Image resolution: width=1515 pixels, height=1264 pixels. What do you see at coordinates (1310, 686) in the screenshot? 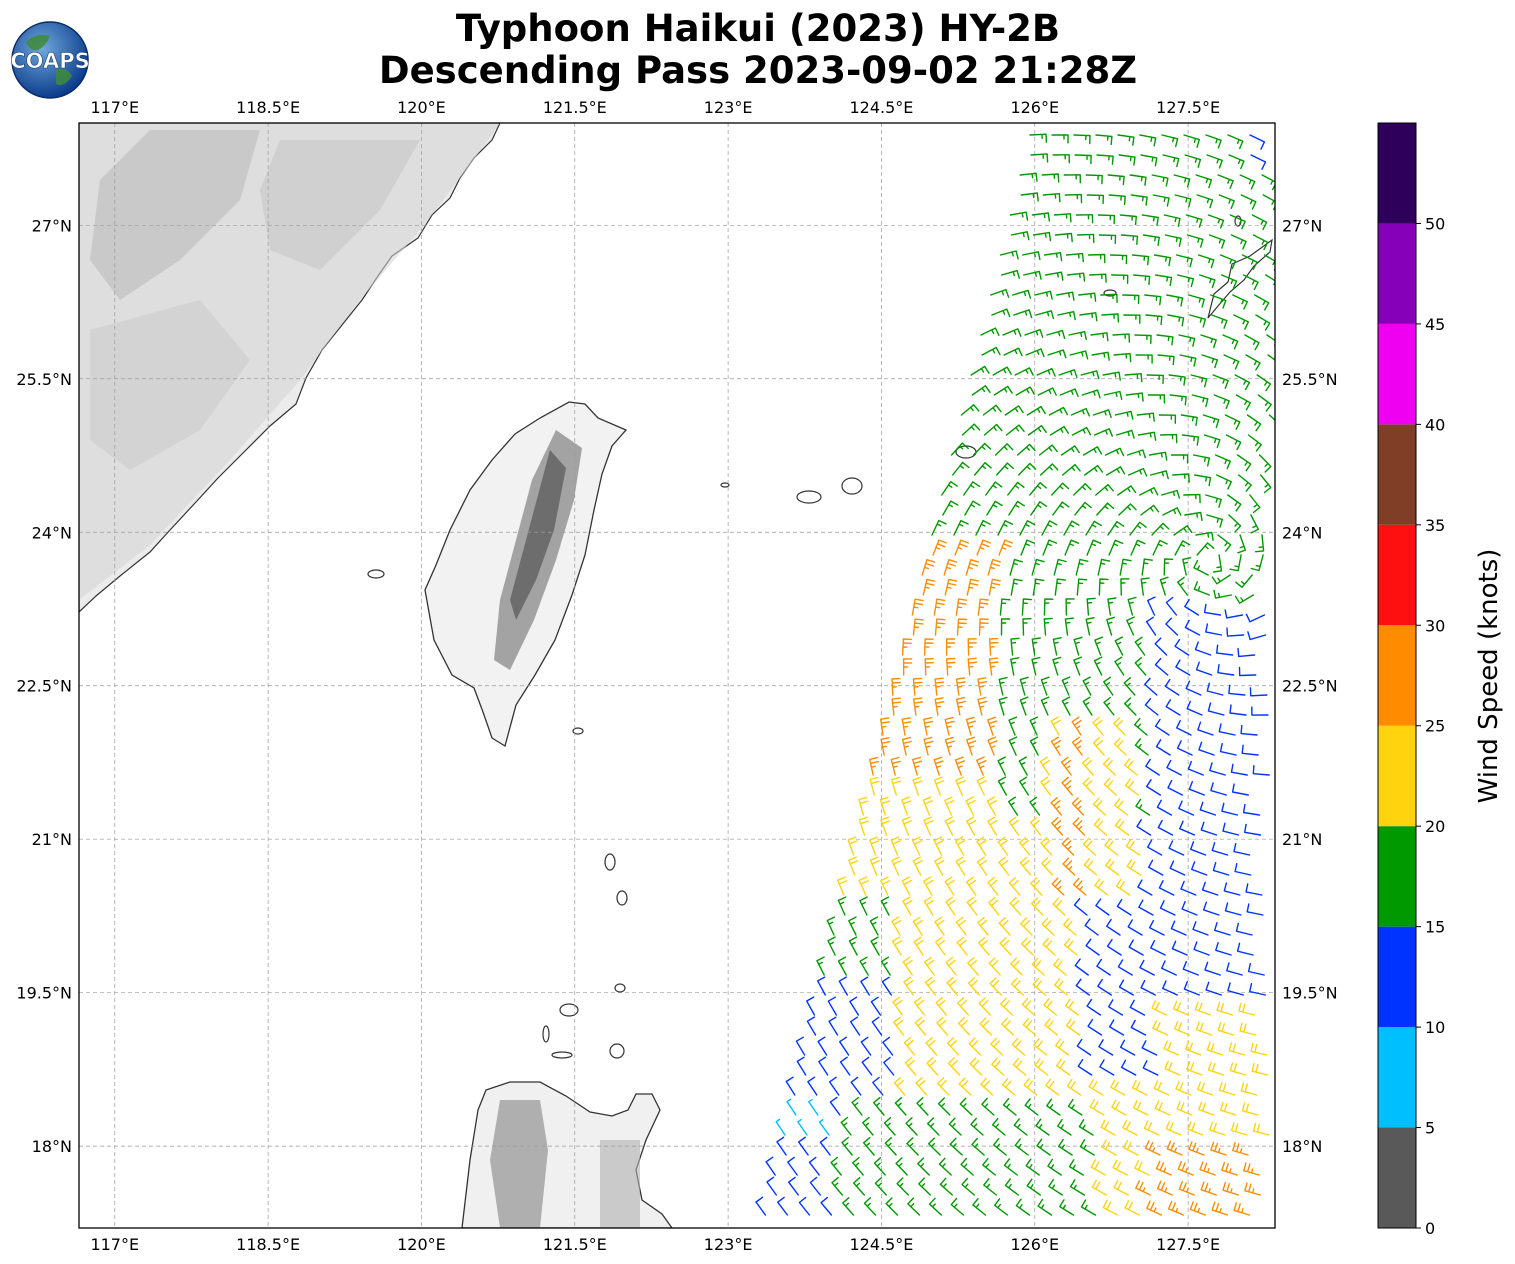
I see `latitude-labels-right: 27°N 25.5°N 24°N 22.5°N 21°N 19.5°N 18°N` at bounding box center [1310, 686].